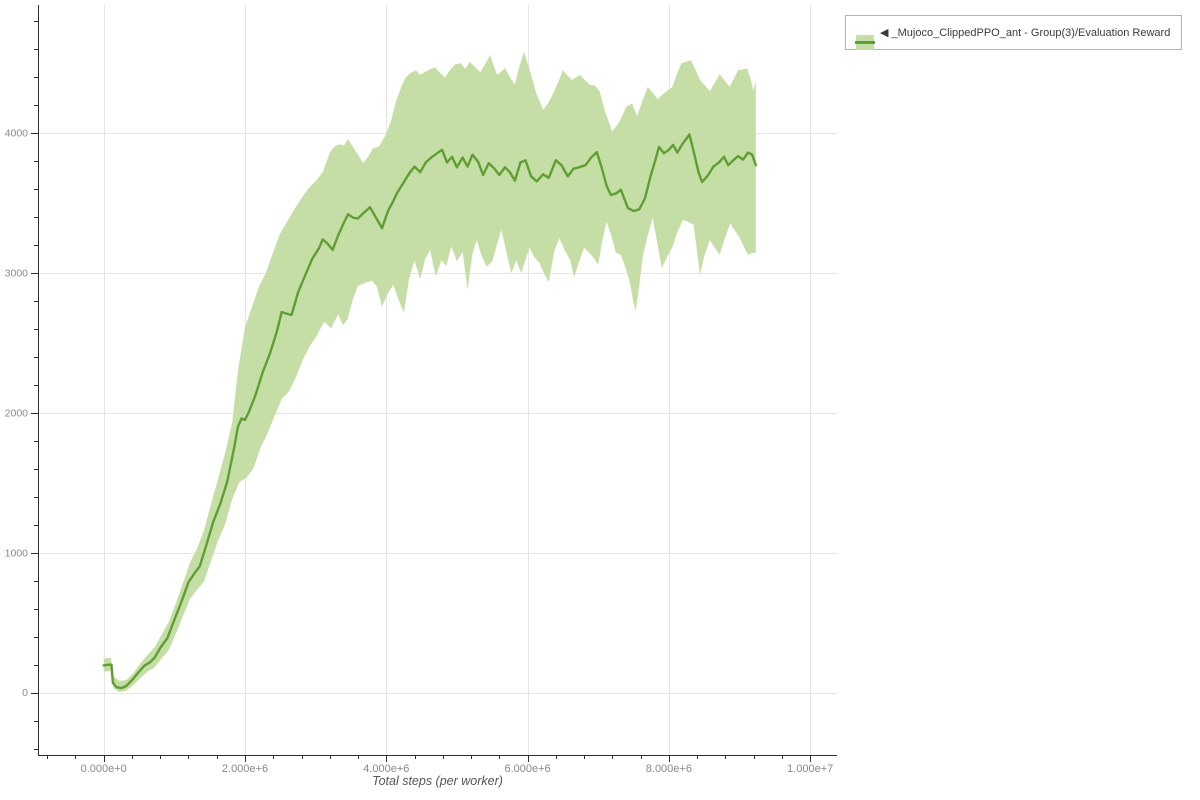 Image resolution: width=1200 pixels, height=800 pixels. What do you see at coordinates (25, 693) in the screenshot?
I see `y-tick-label: 0` at bounding box center [25, 693].